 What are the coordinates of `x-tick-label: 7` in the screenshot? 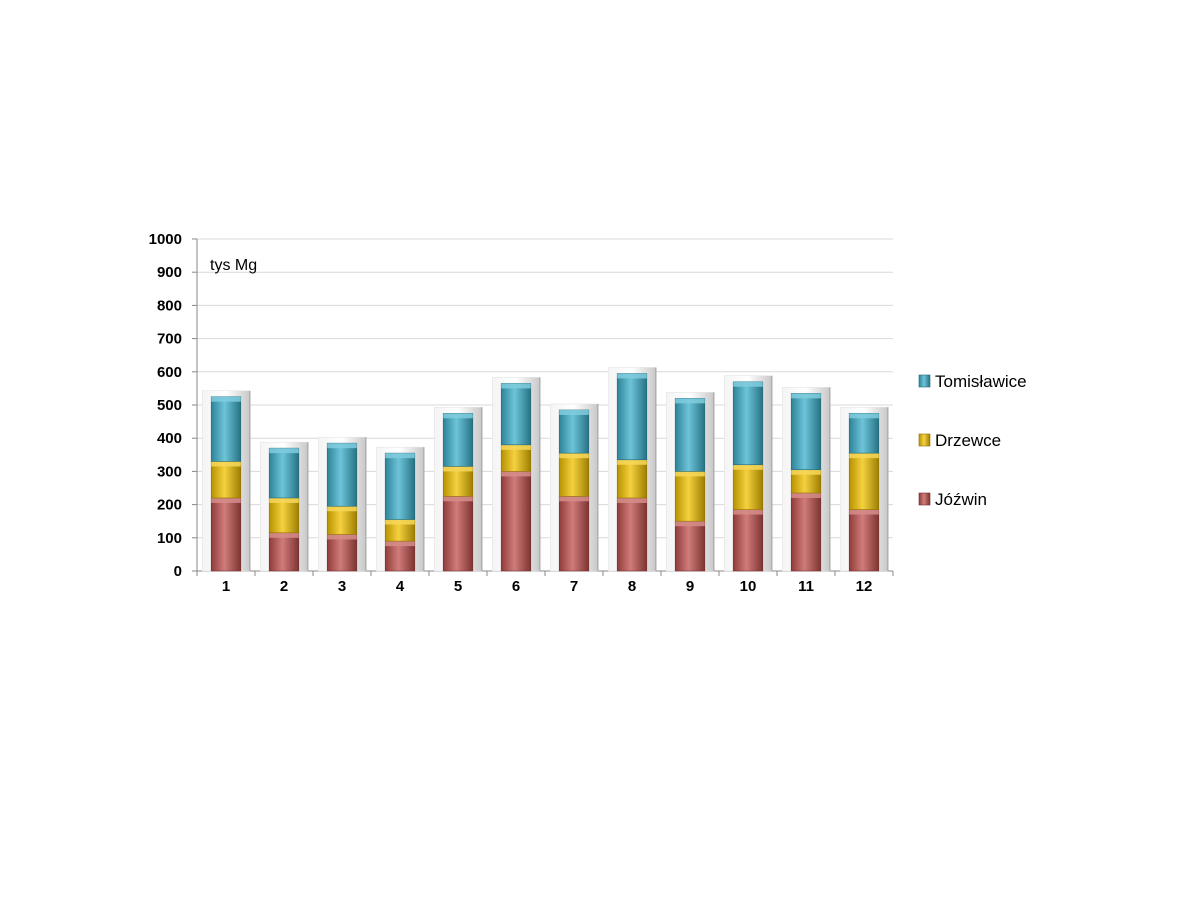 It's located at (574, 586).